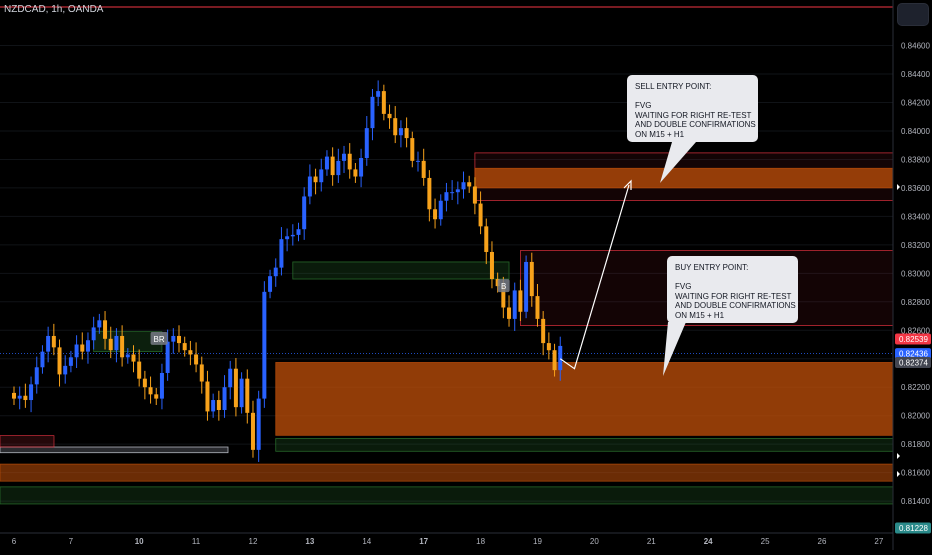  Describe the element at coordinates (915, 74) in the screenshot. I see `y-tick-label: 0.84400` at that location.